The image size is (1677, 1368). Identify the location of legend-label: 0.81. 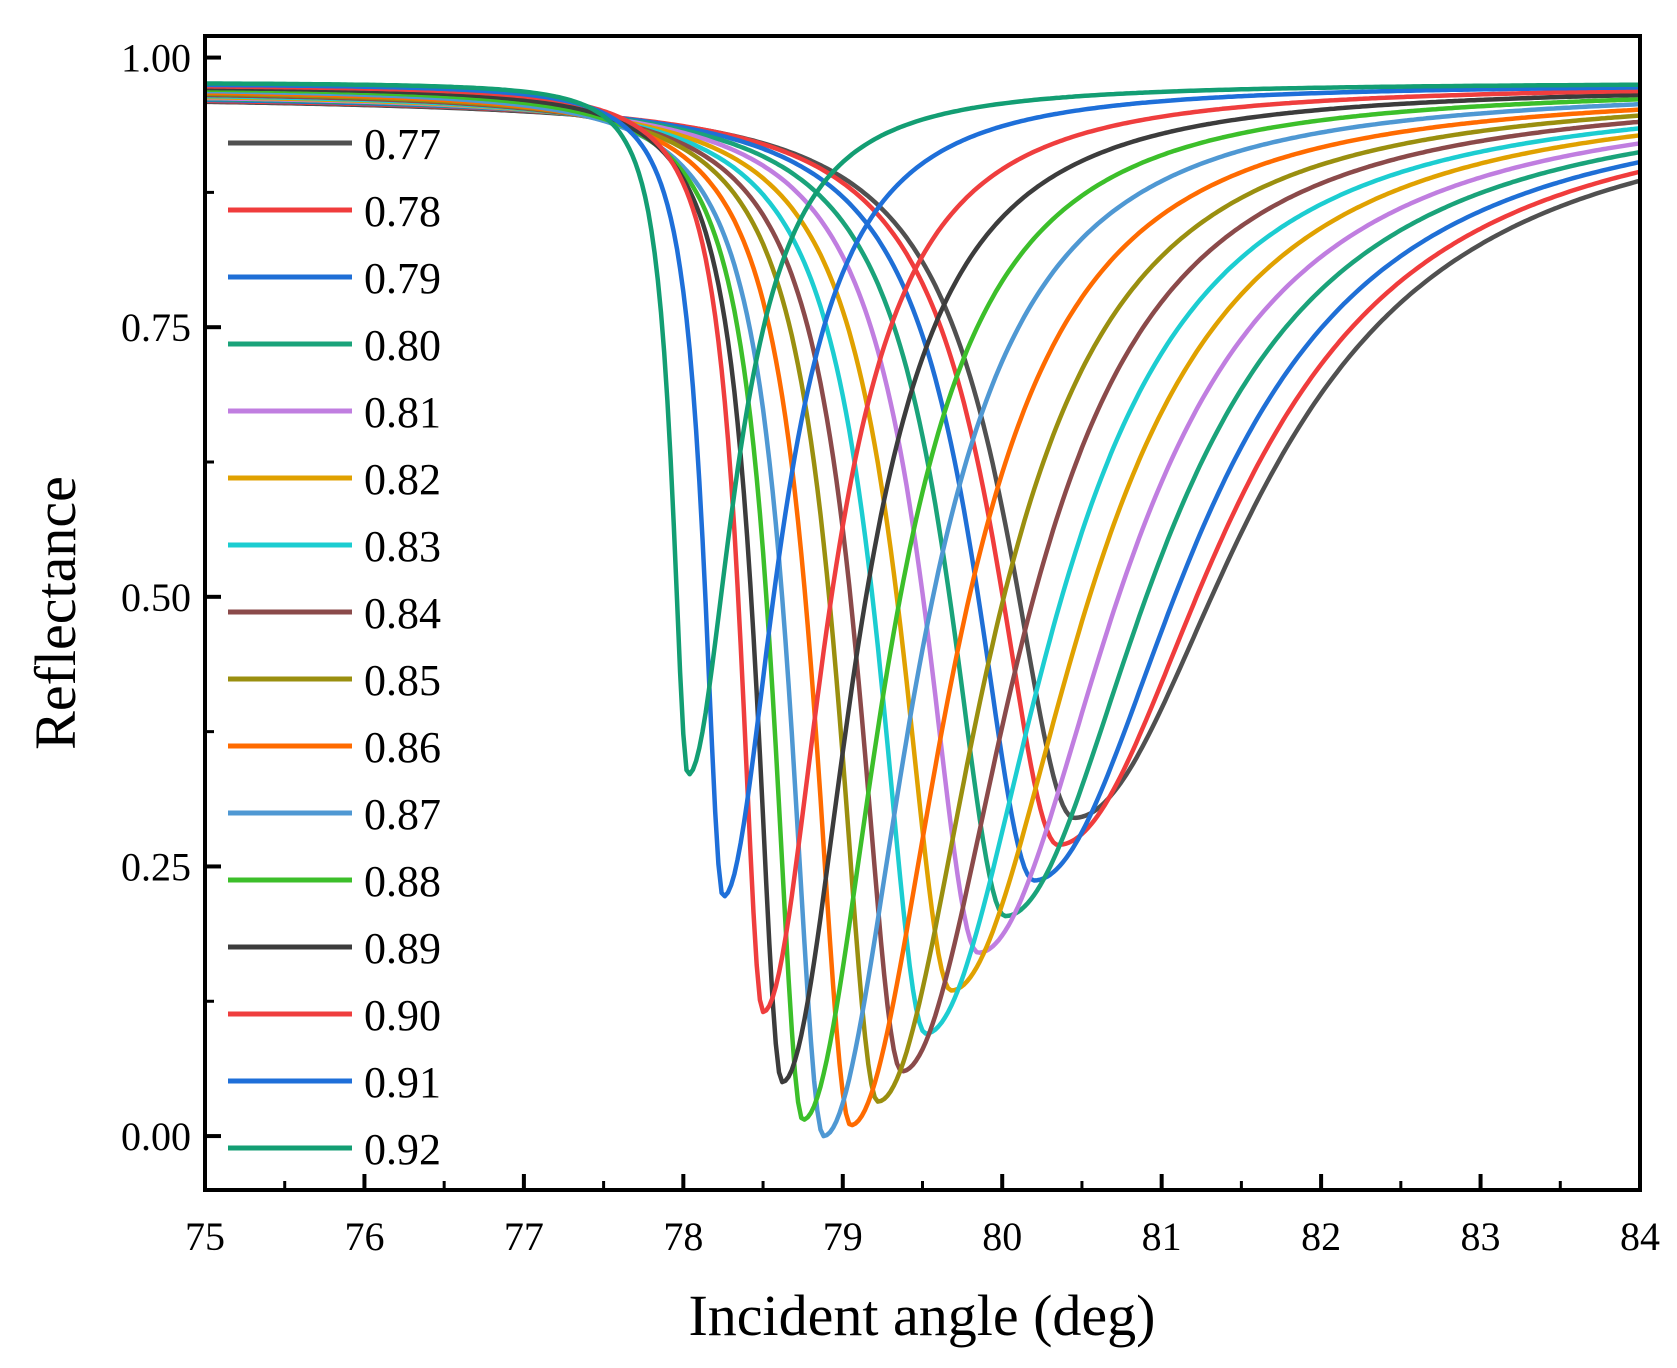
(402, 412).